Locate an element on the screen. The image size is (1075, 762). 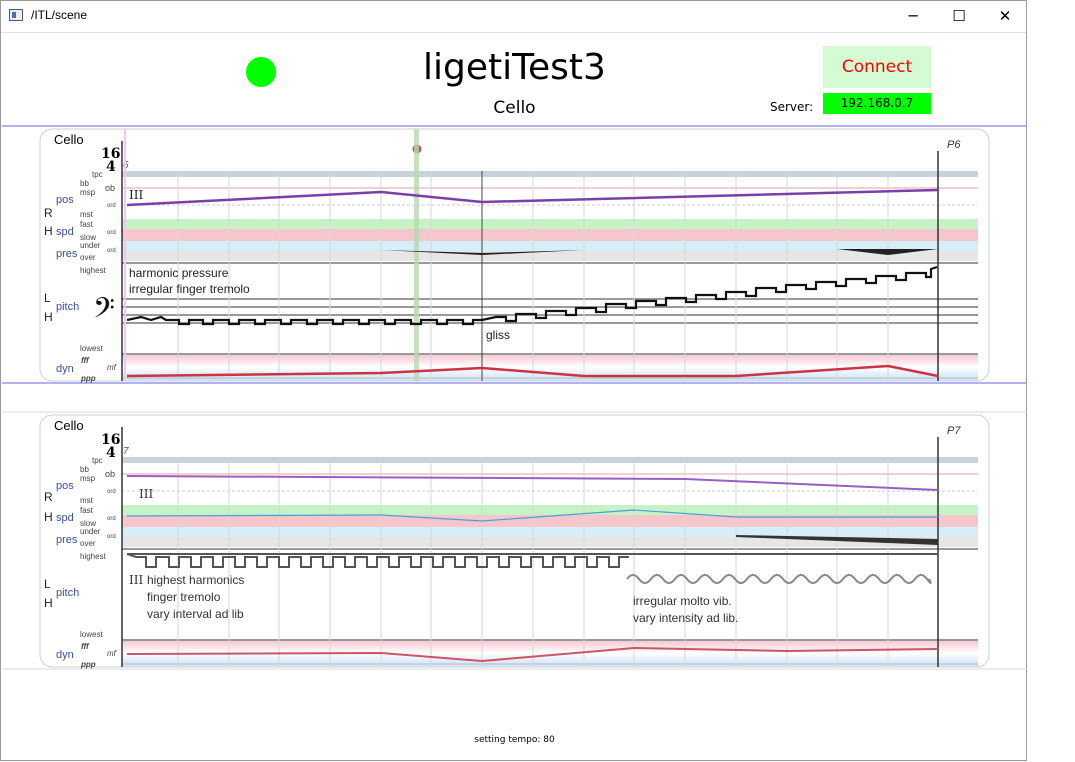
annotation: harmonic pressure is located at coordinates (179, 273).